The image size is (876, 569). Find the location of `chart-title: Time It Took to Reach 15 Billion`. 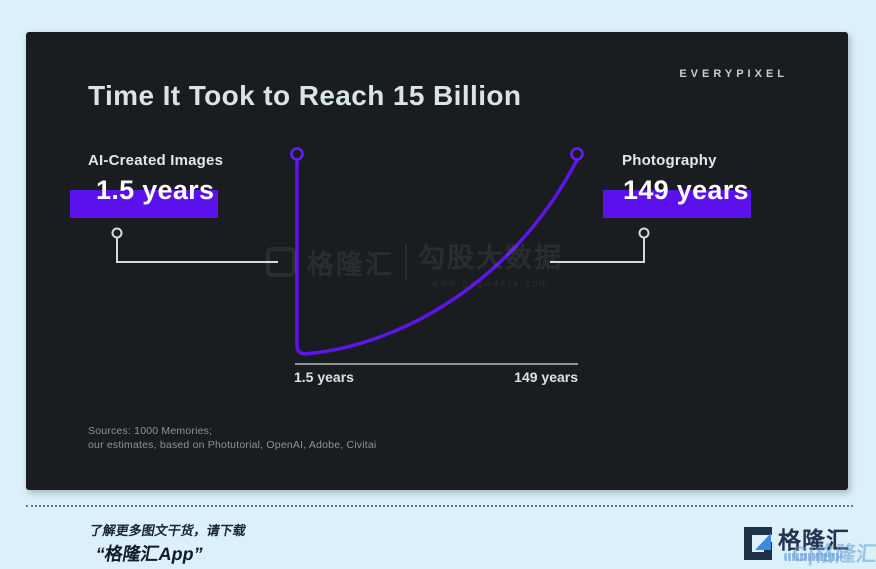

chart-title: Time It Took to Reach 15 Billion is located at coordinates (305, 95).